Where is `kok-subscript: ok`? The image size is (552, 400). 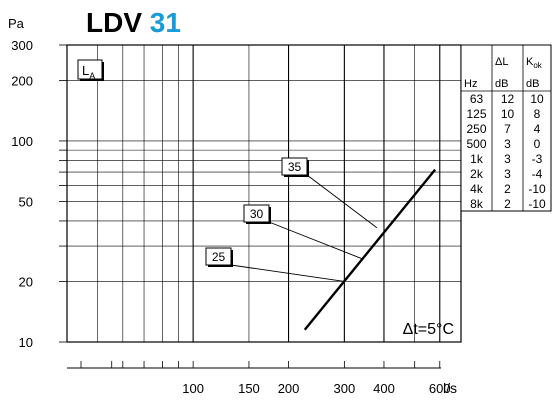
kok-subscript: ok is located at coordinates (537, 65).